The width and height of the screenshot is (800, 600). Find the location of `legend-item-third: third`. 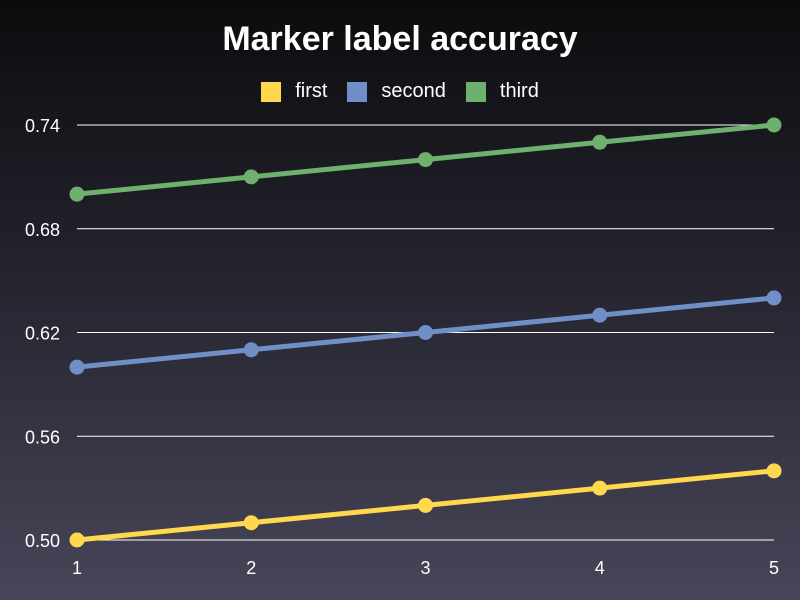

legend-item-third: third is located at coordinates (502, 91).